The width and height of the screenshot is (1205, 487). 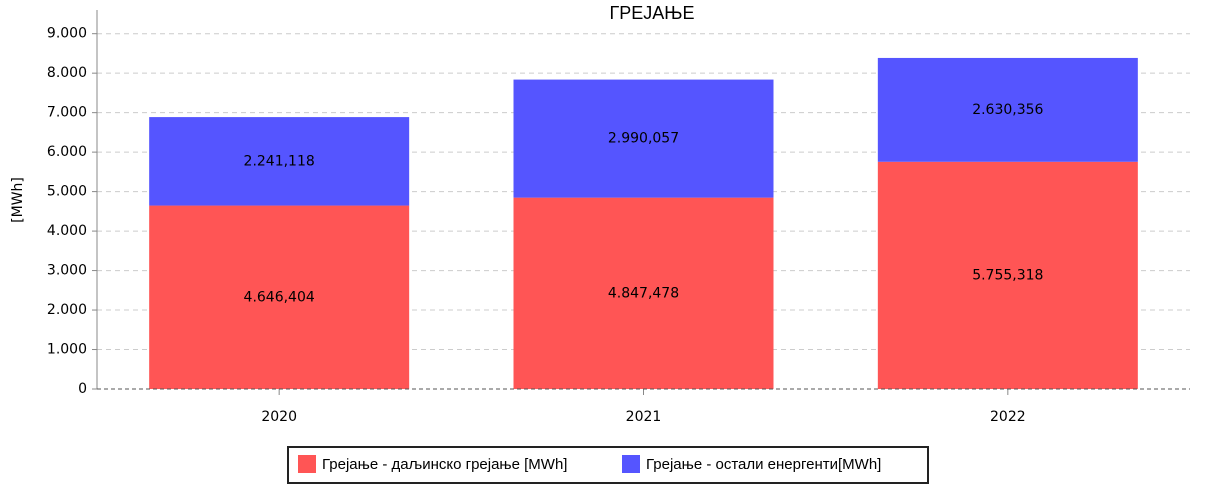 What do you see at coordinates (67, 350) in the screenshot?
I see `y-tick-label: 1.000` at bounding box center [67, 350].